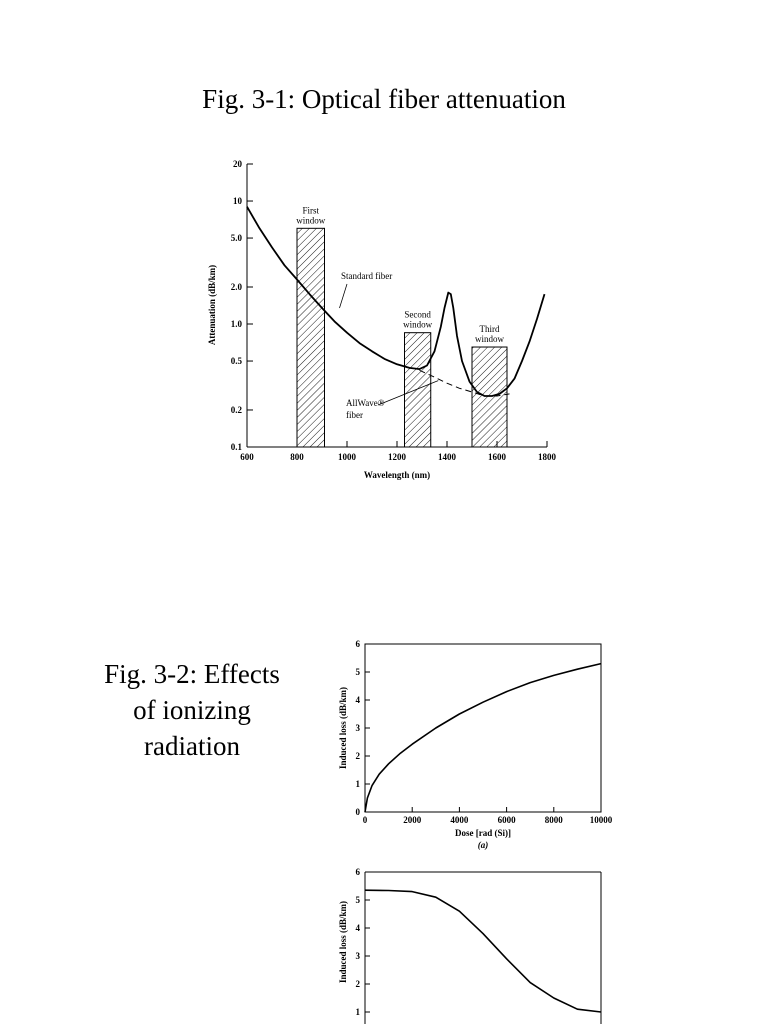 The height and width of the screenshot is (1024, 768). What do you see at coordinates (238, 164) in the screenshot?
I see `y-tick-label: 20` at bounding box center [238, 164].